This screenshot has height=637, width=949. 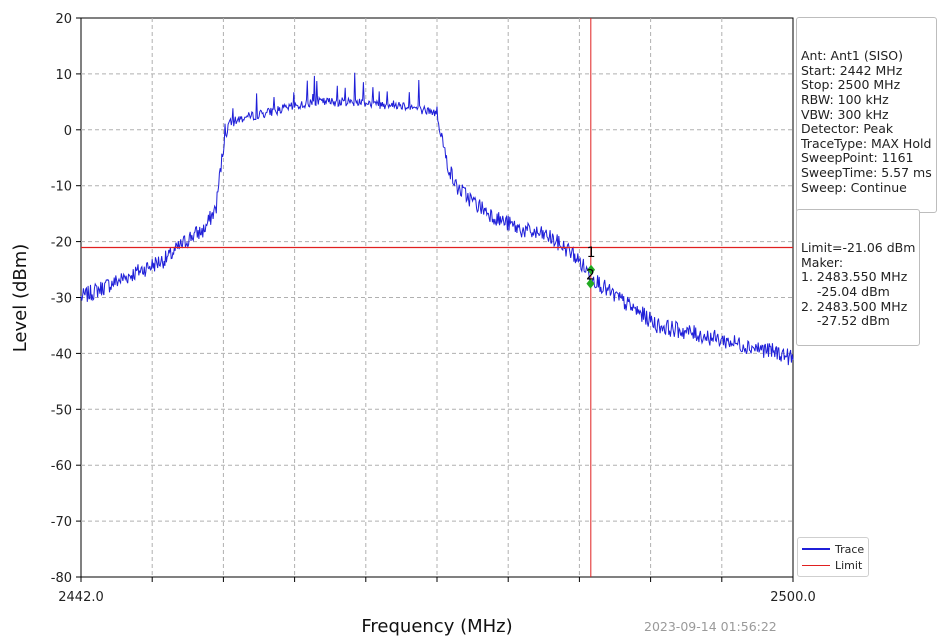 I want to click on settings-line: Start: 2442 MHz, so click(x=852, y=70).